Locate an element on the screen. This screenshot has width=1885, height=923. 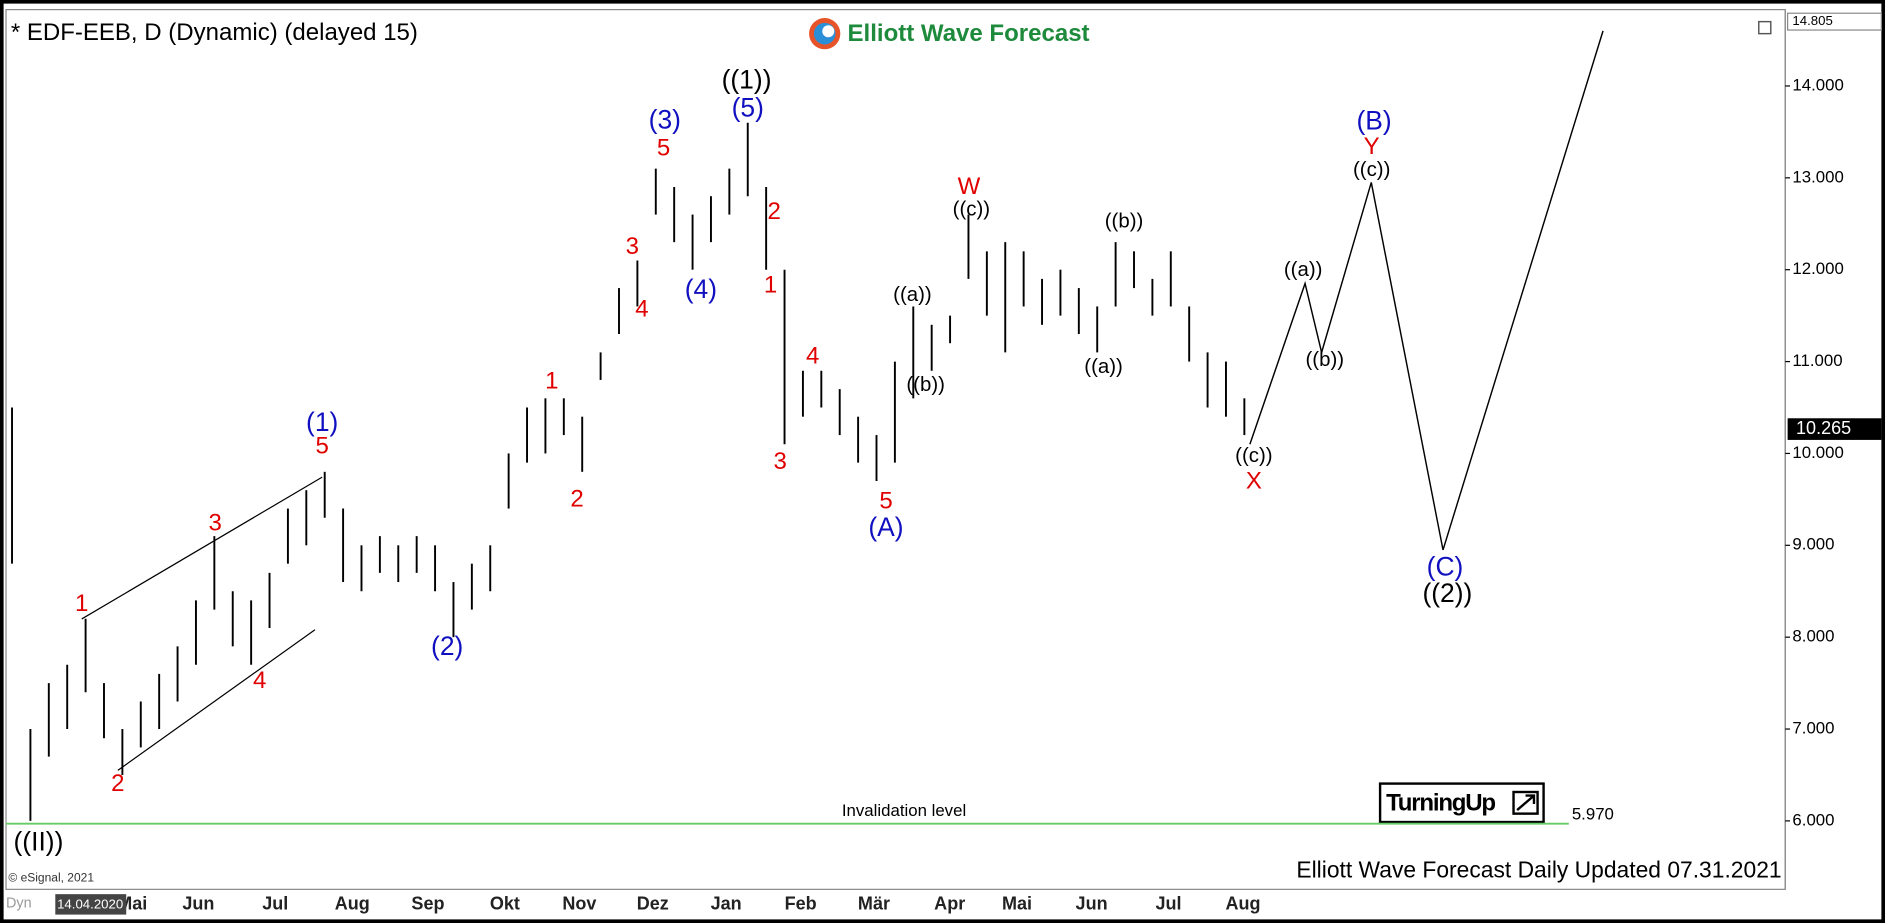
axis-max-label: 14.805 is located at coordinates (1812, 20).